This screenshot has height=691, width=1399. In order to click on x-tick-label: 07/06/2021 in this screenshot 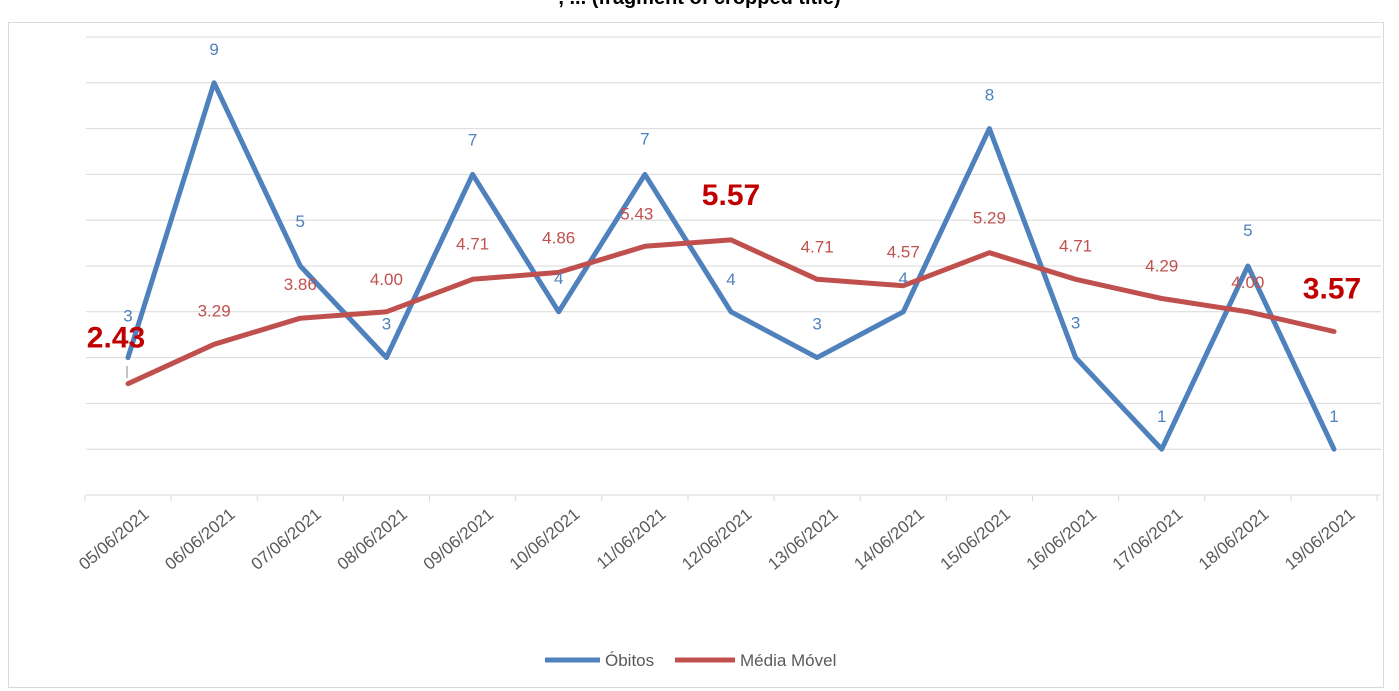, I will do `click(285, 539)`.